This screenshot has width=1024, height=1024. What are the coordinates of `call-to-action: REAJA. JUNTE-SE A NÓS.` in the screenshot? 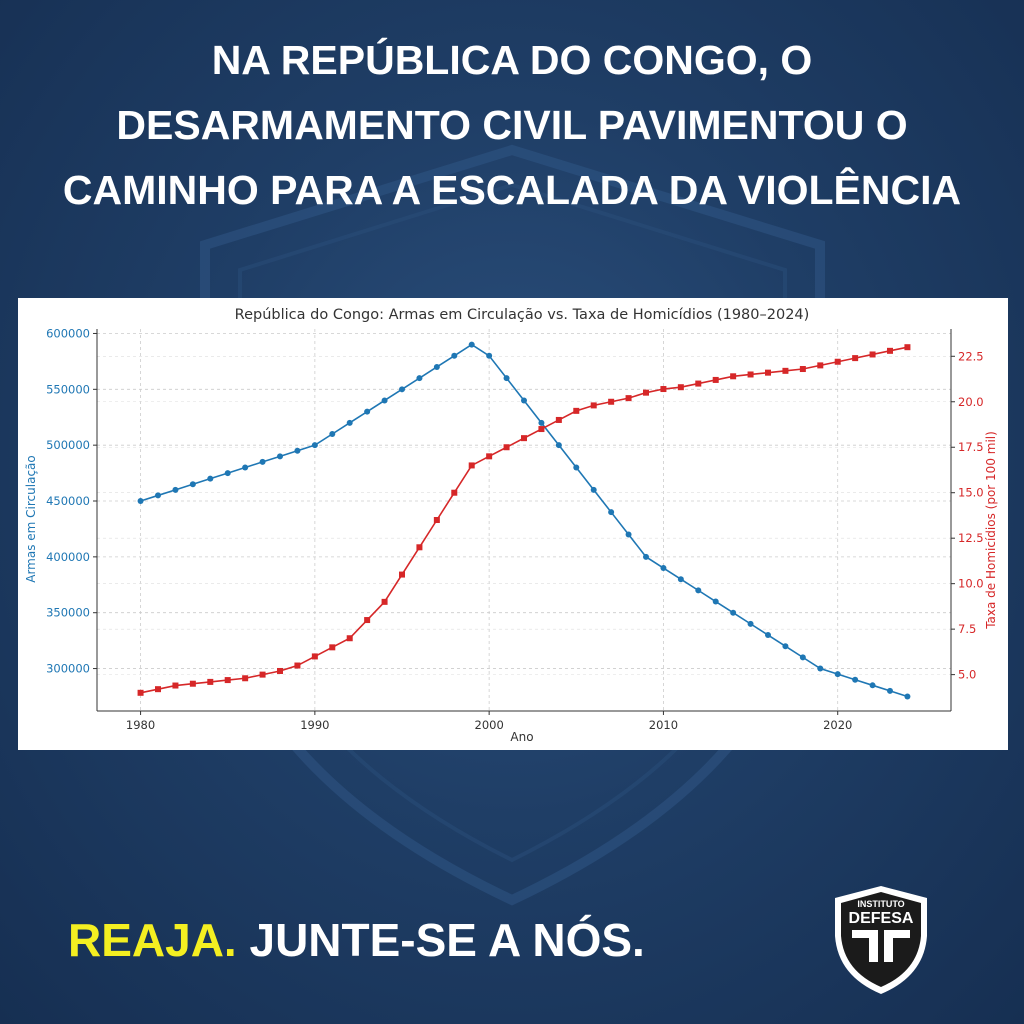 It's located at (356, 940).